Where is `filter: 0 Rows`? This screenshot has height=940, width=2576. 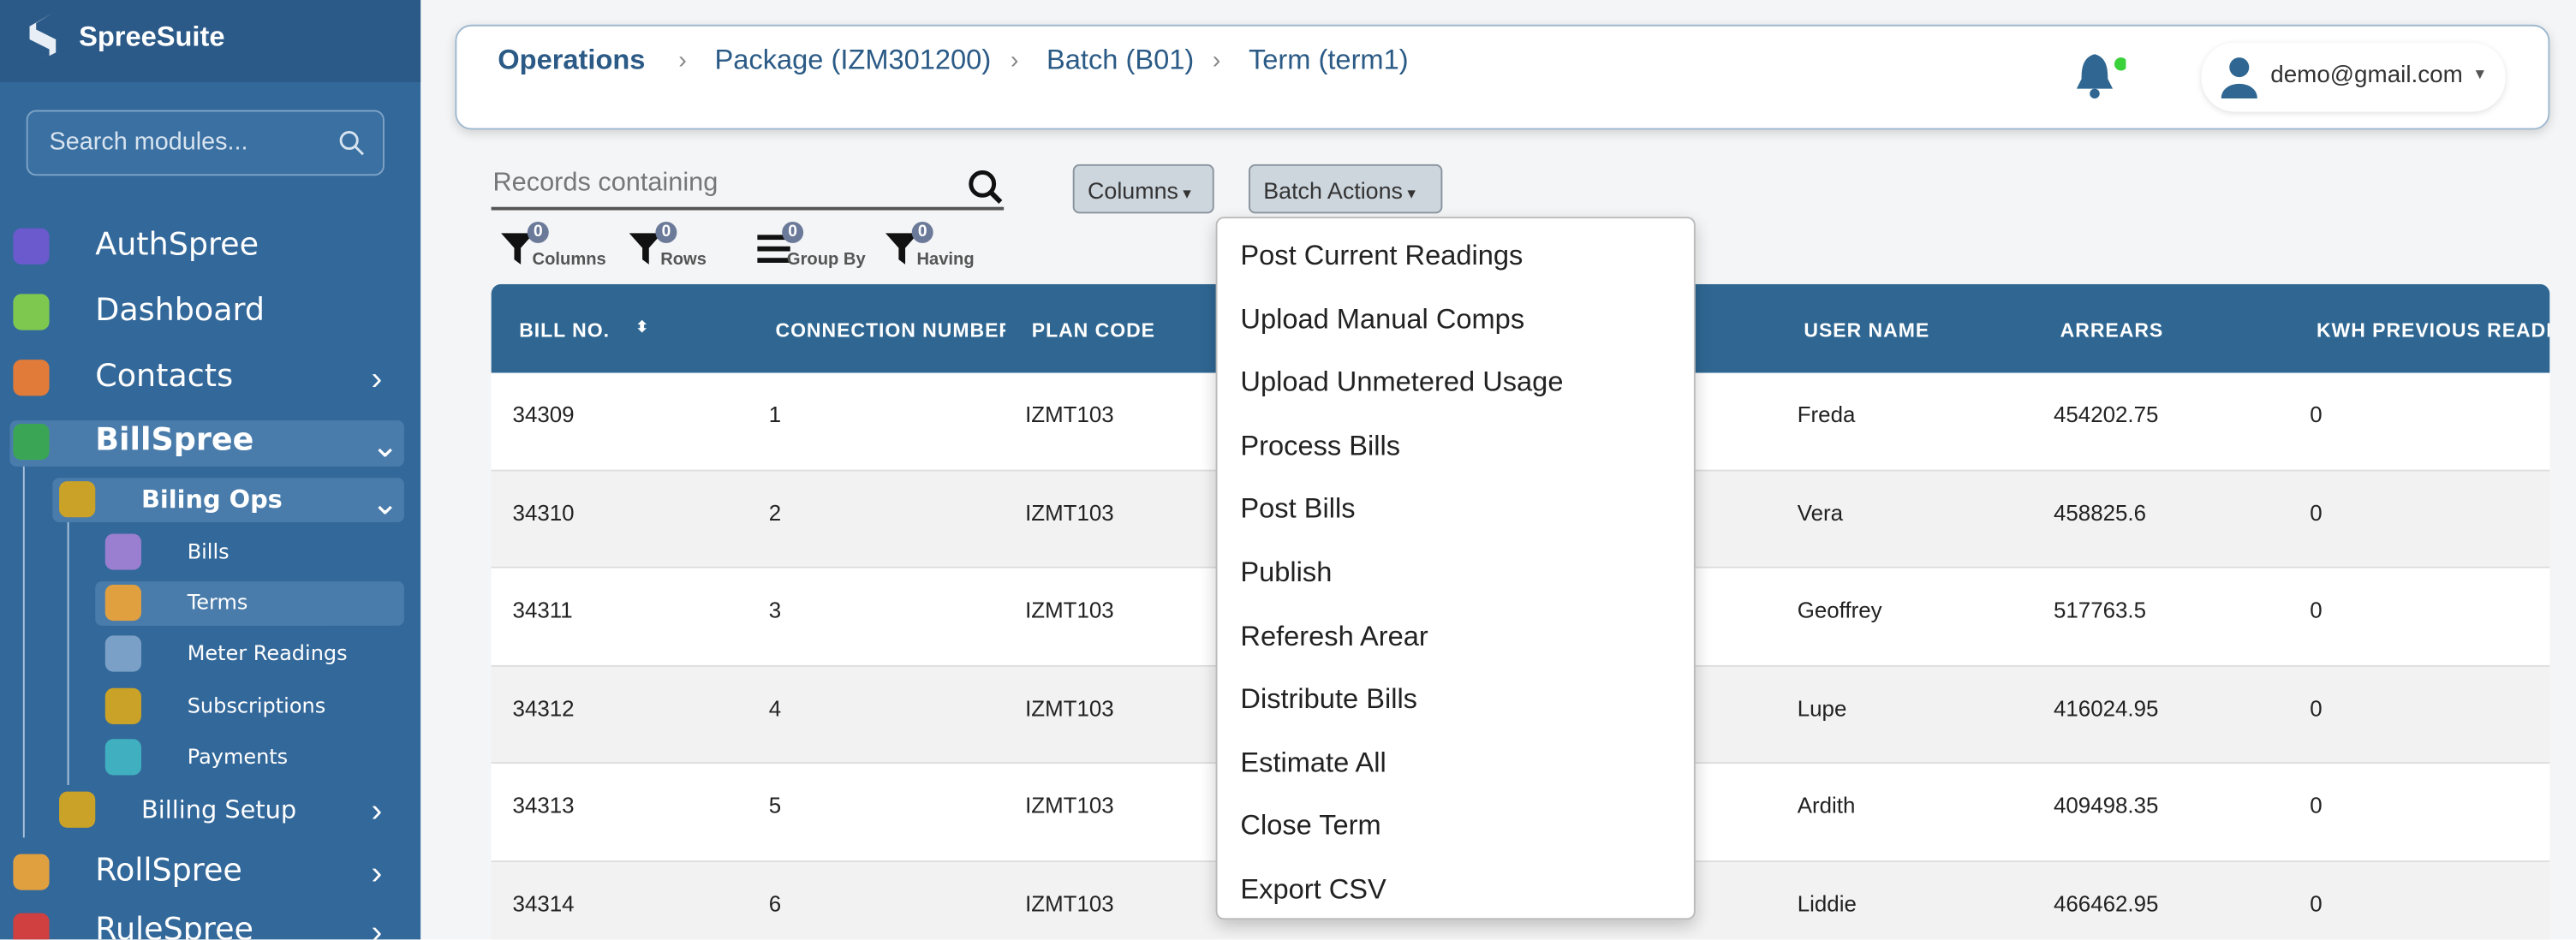 filter: 0 Rows is located at coordinates (694, 246).